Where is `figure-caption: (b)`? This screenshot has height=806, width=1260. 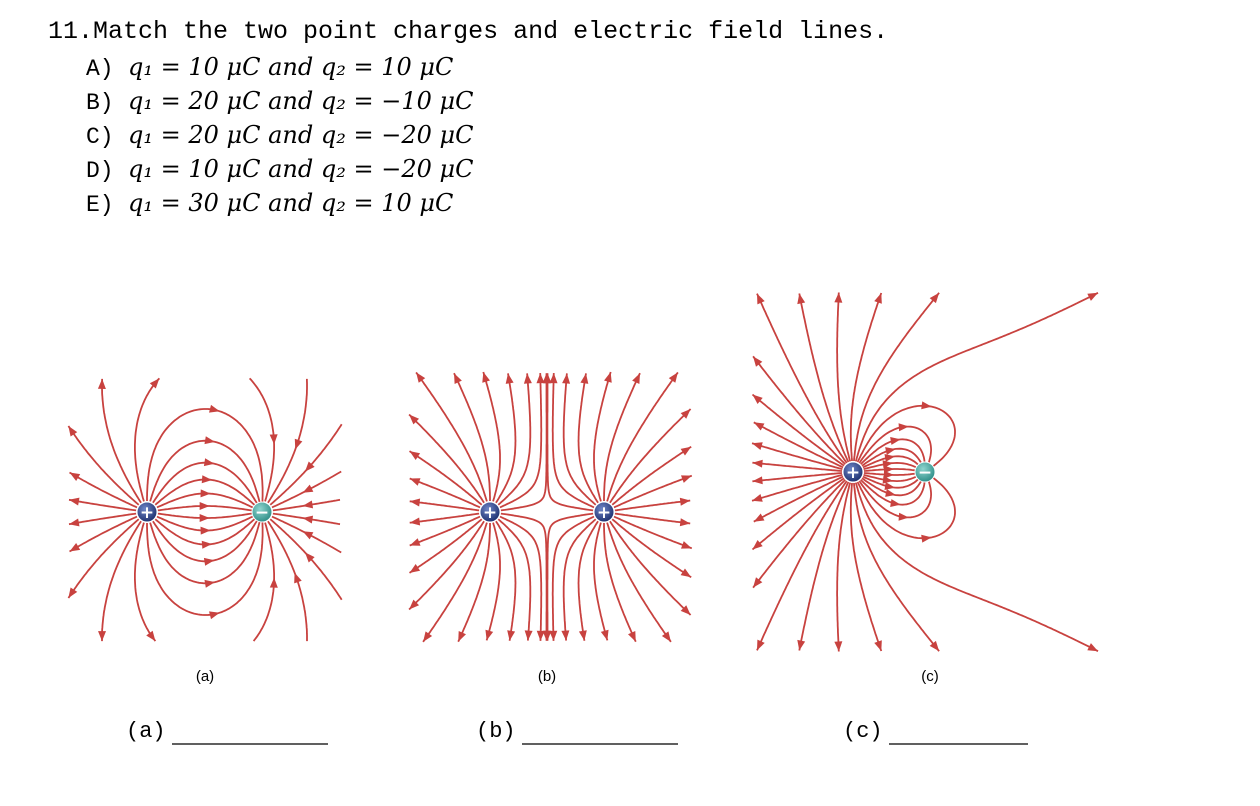
figure-caption: (b) is located at coordinates (547, 676).